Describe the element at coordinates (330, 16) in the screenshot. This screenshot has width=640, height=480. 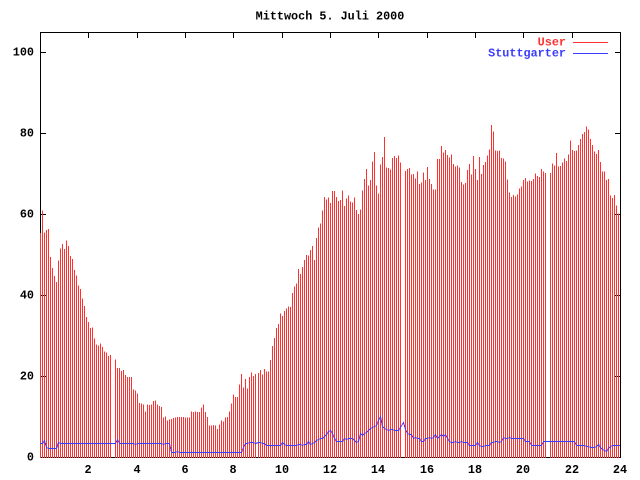
I see `svg-text: Mittwoch 5. Juli 2000` at that location.